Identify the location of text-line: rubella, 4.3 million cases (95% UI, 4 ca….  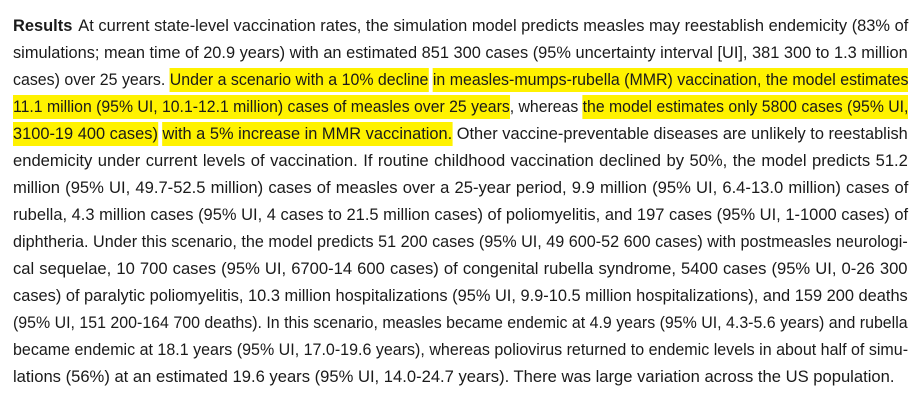
(460, 214).